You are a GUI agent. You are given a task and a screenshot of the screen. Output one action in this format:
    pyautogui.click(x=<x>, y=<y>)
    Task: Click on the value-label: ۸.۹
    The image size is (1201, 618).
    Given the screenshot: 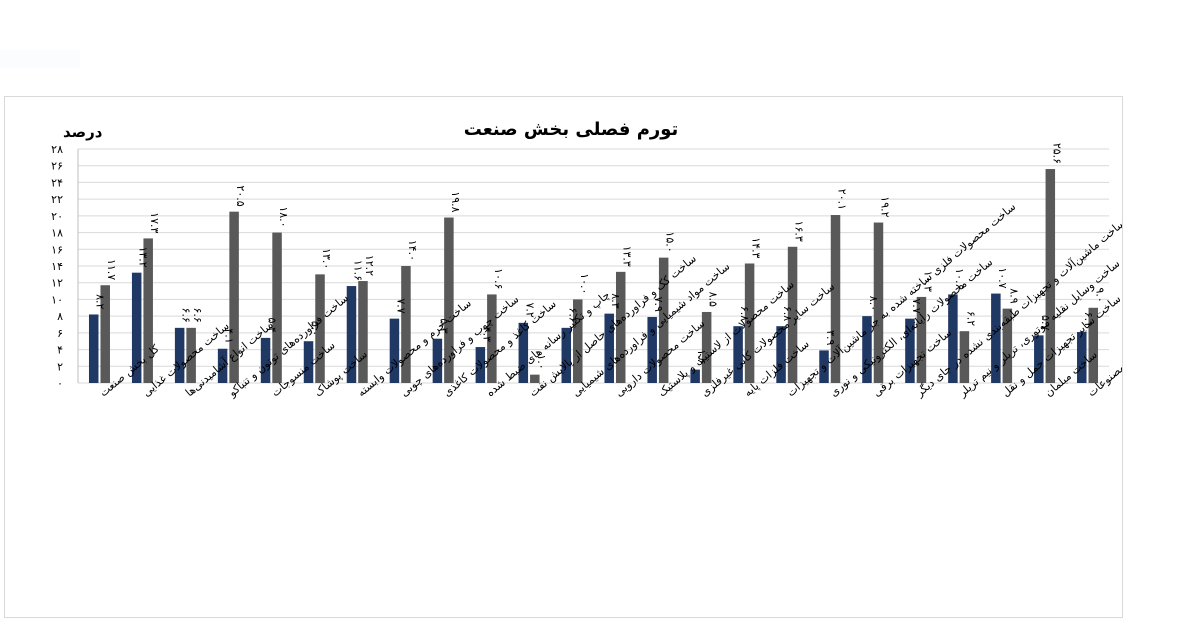 What is the action you would take?
    pyautogui.click(x=1013, y=295)
    